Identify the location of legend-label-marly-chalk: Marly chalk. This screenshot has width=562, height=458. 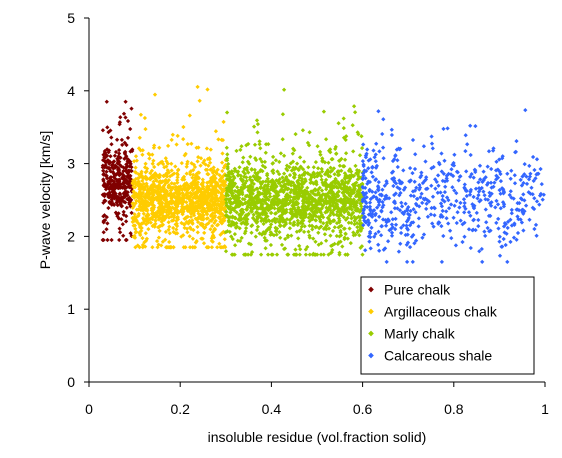
(420, 334).